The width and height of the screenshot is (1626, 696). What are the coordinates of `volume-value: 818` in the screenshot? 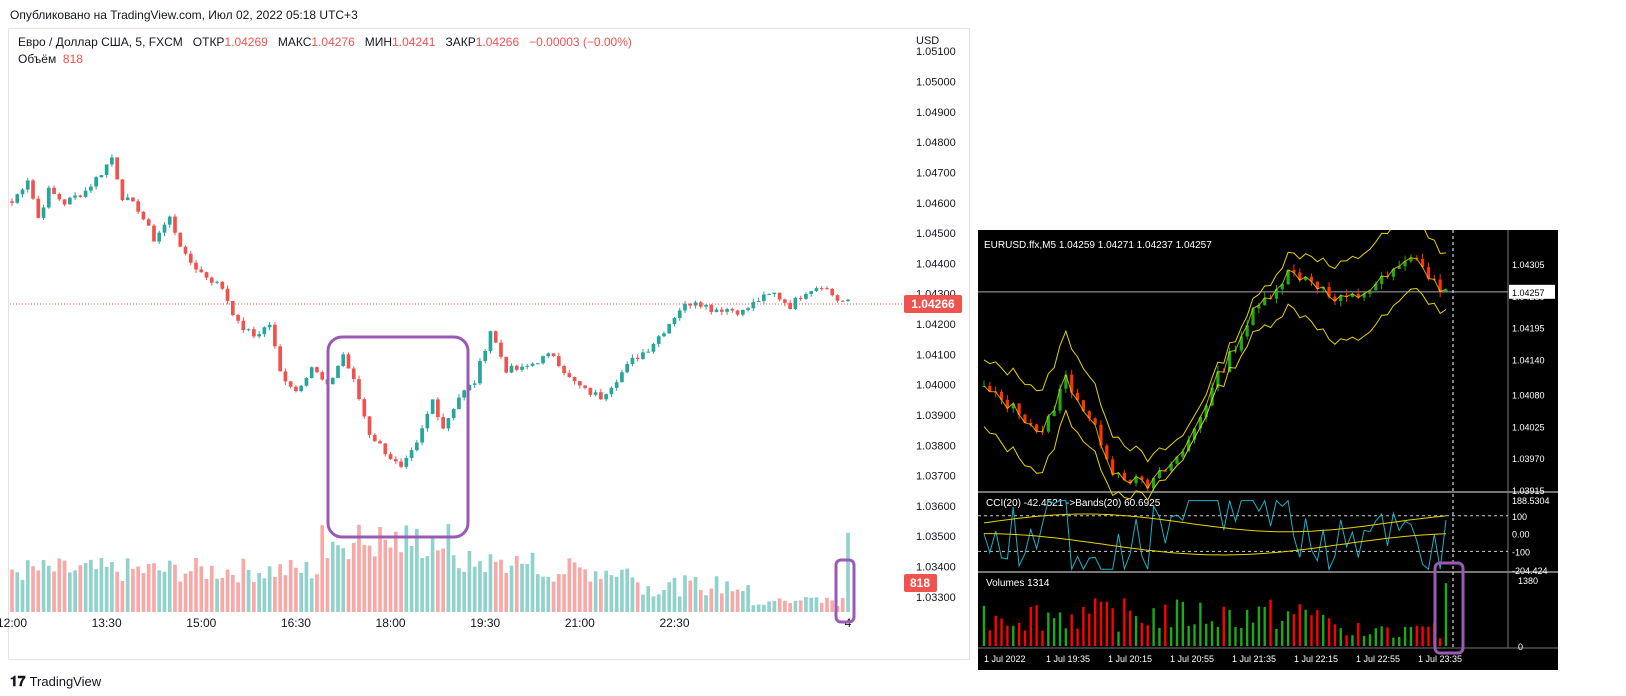 It's located at (72, 59).